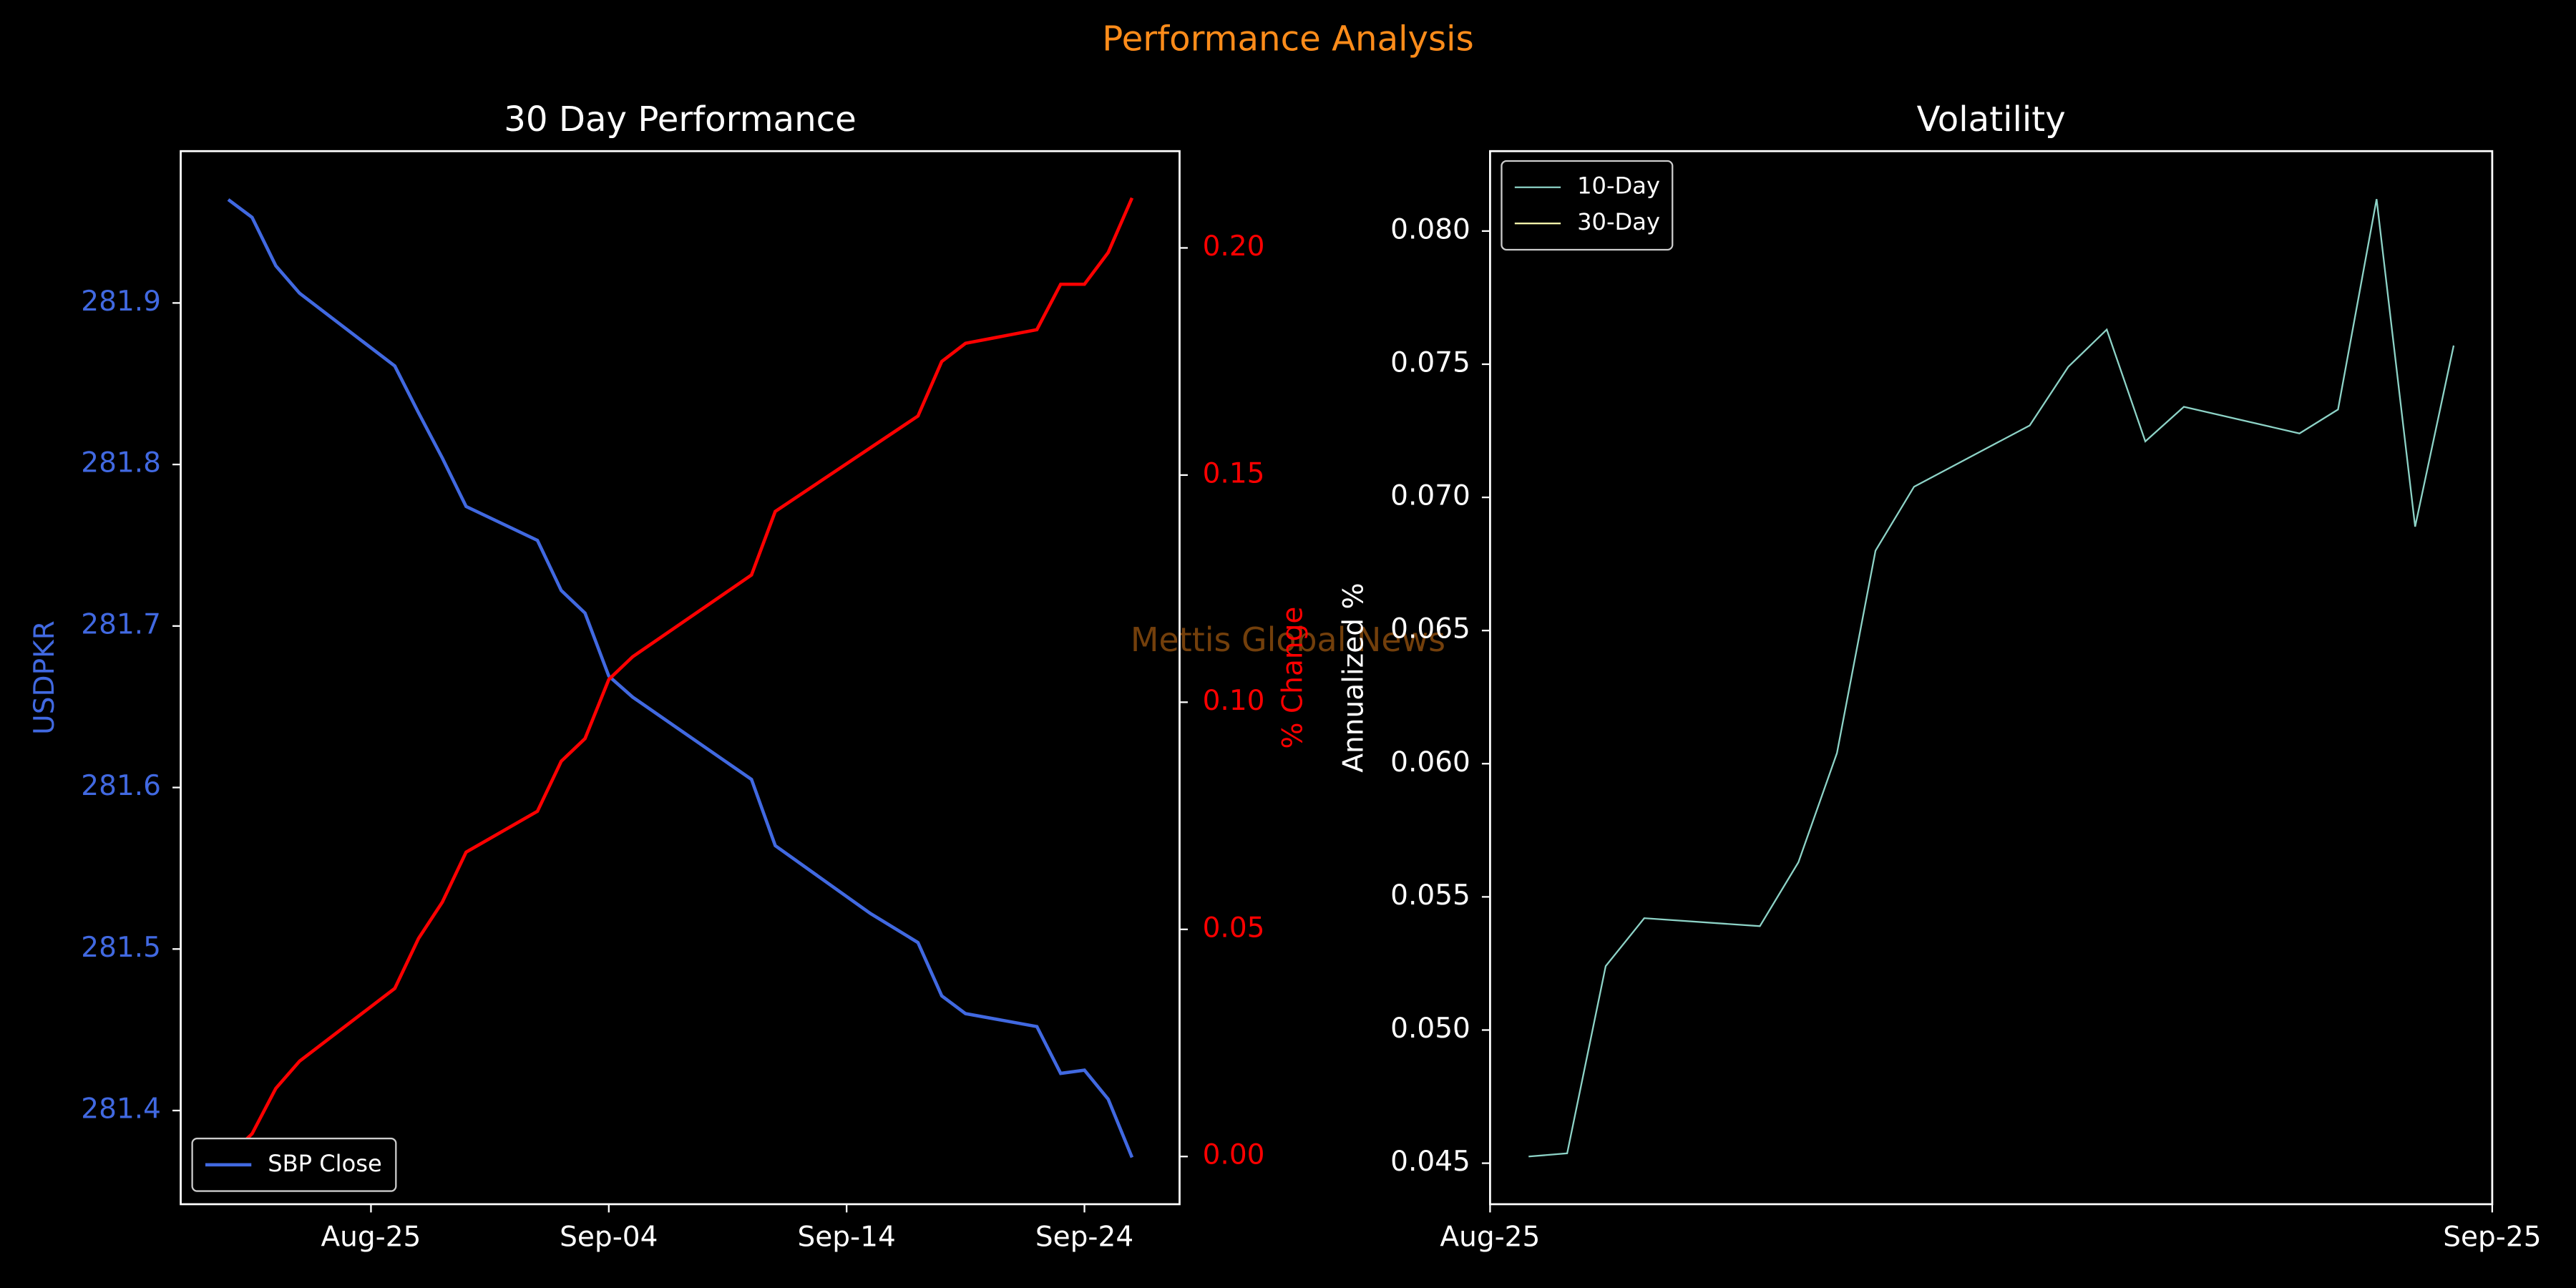  Describe the element at coordinates (121, 786) in the screenshot. I see `y-tick-label: 281.6` at that location.